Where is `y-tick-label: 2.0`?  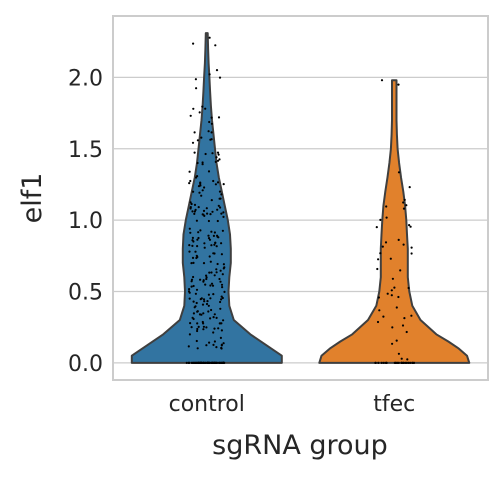 y-tick-label: 2.0 is located at coordinates (85, 78).